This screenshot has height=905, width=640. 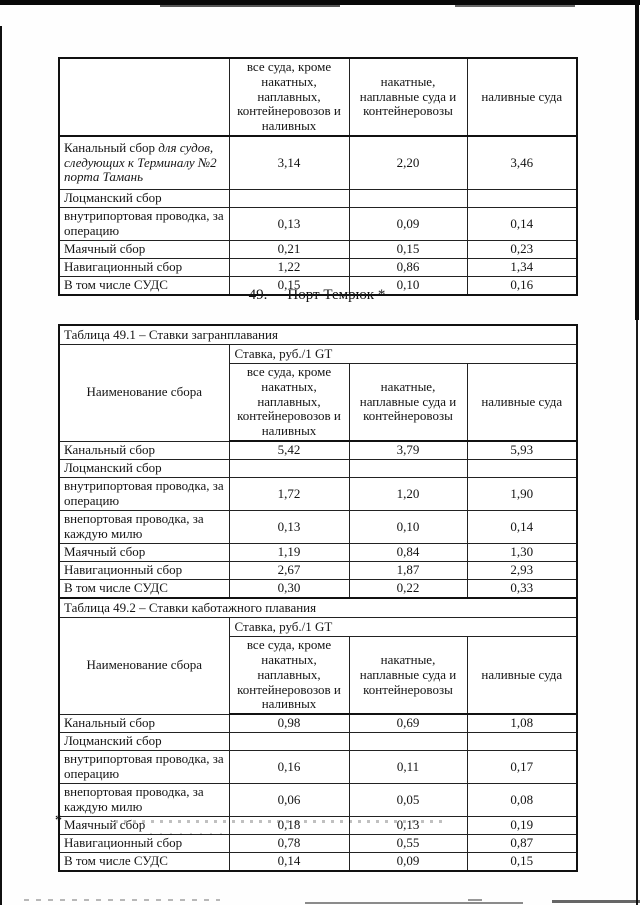 What do you see at coordinates (408, 450) in the screenshot?
I see `rate-cell: 3,79` at bounding box center [408, 450].